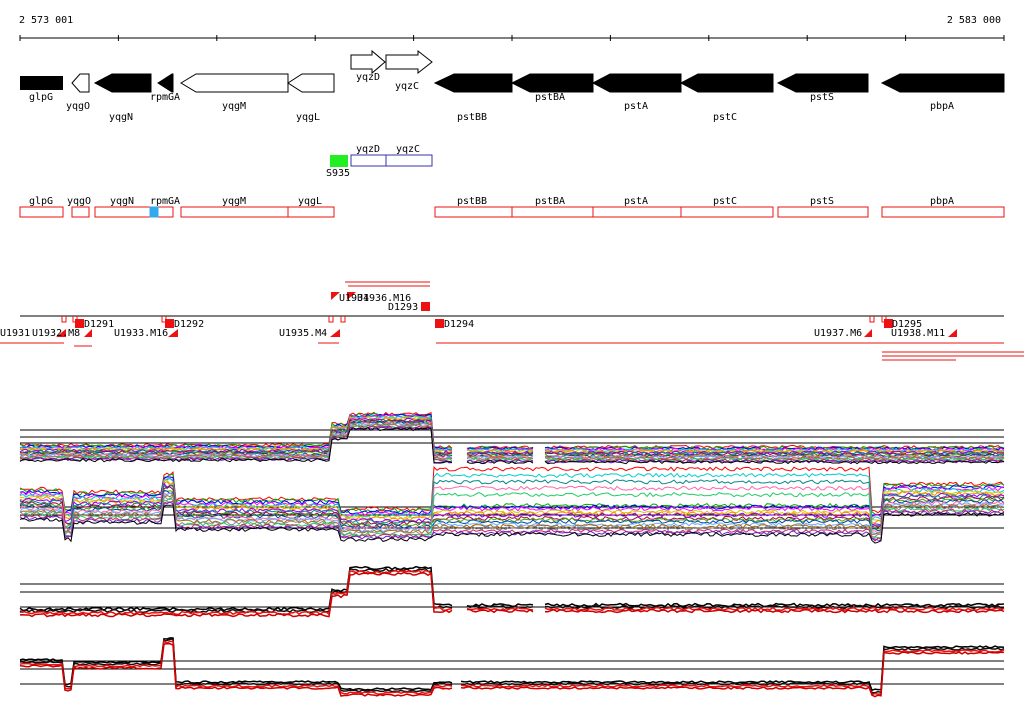  Describe the element at coordinates (165, 201) in the screenshot. I see `region-label-rpmGA: rpmGA` at that location.